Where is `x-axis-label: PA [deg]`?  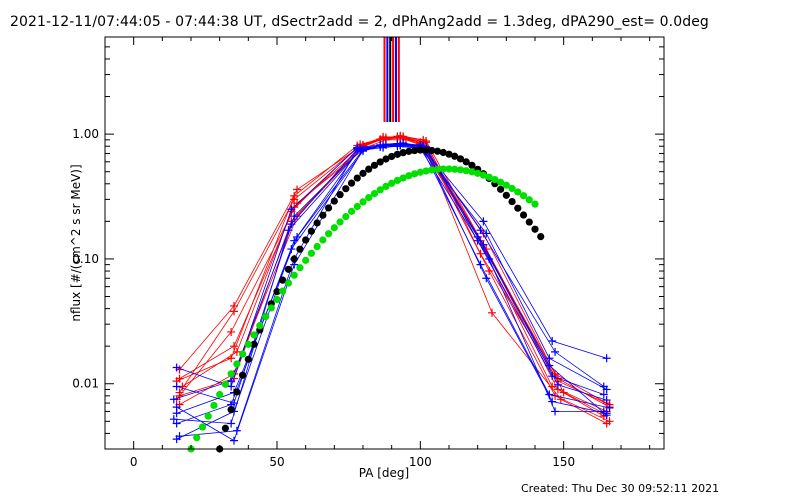
x-axis-label: PA [deg] is located at coordinates (384, 473).